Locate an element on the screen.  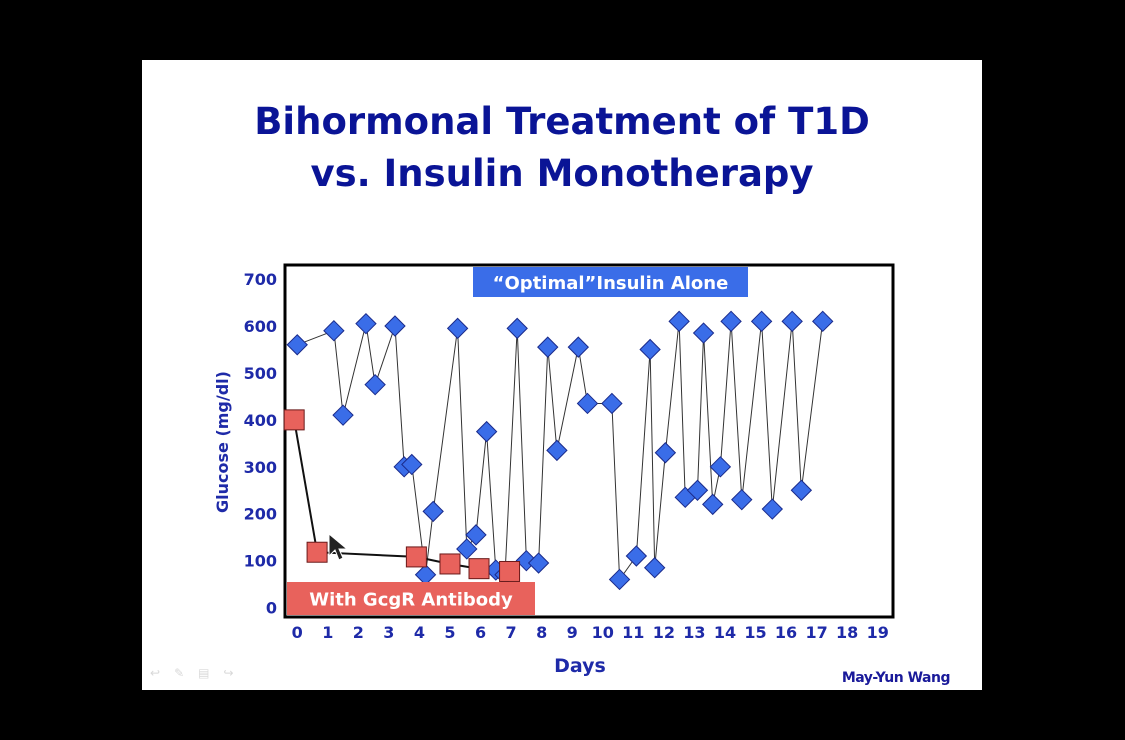
y-tick-label: 700 is located at coordinates (260, 279).